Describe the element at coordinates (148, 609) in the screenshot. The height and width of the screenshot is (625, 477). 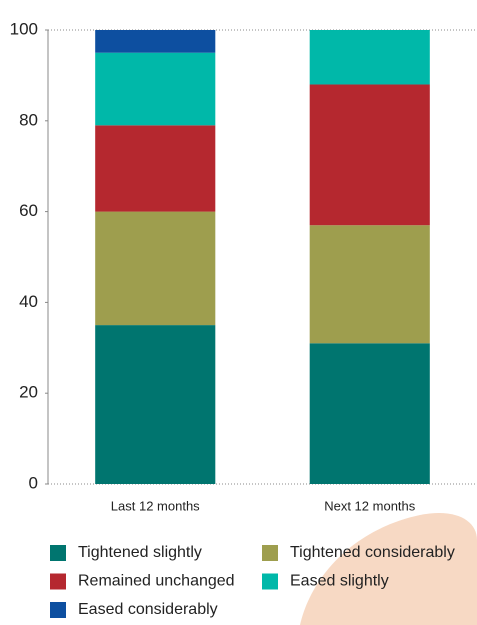
I see `legend-label: Eased considerably` at that location.